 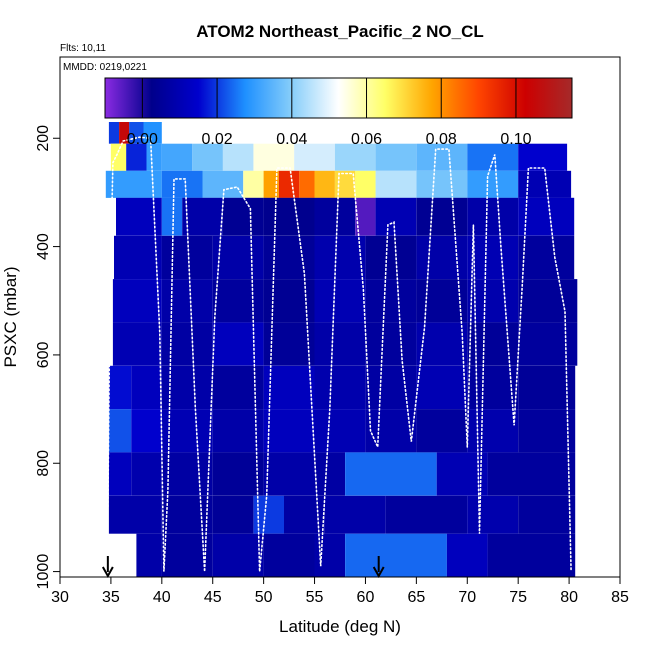 I want to click on x-tick-label: 55, so click(x=315, y=597).